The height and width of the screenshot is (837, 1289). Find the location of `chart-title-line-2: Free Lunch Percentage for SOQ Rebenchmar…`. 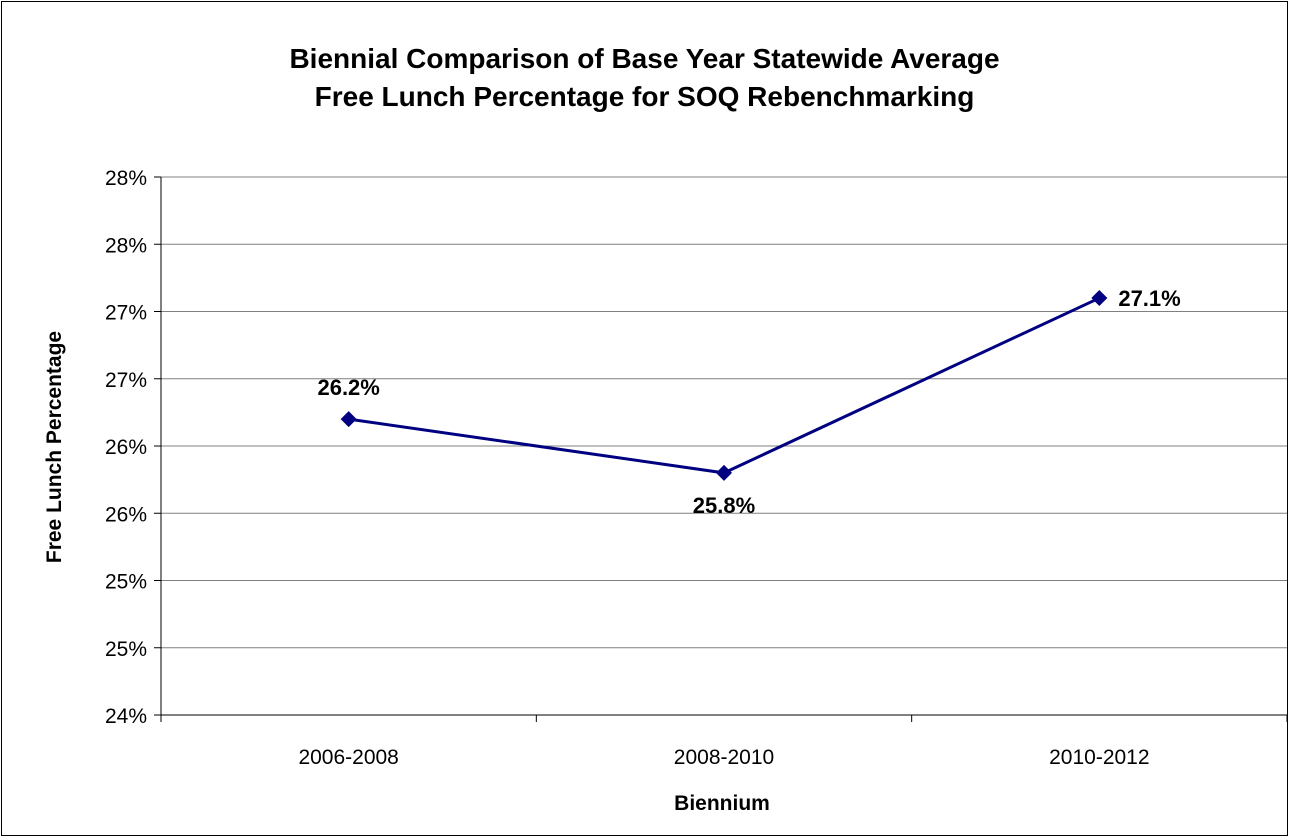

chart-title-line-2: Free Lunch Percentage for SOQ Rebenchmar… is located at coordinates (644, 96).